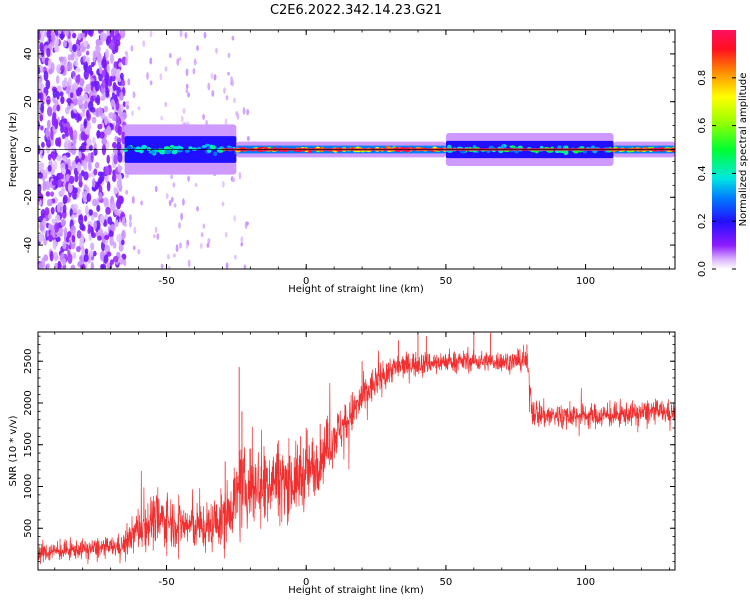  Describe the element at coordinates (356, 289) in the screenshot. I see `spectrogram-x-axis-label: Height of straight line (km)` at that location.